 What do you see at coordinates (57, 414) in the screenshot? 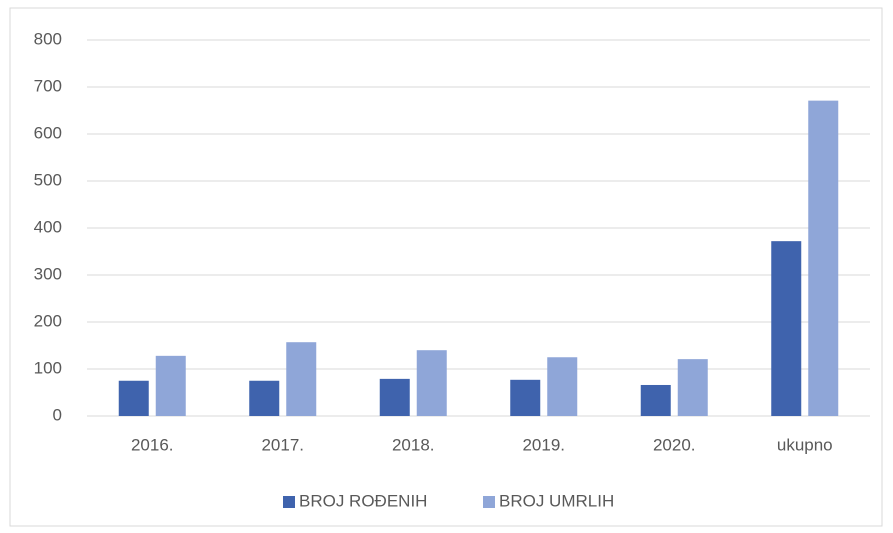
I see `y-tick-label: 0` at bounding box center [57, 414].